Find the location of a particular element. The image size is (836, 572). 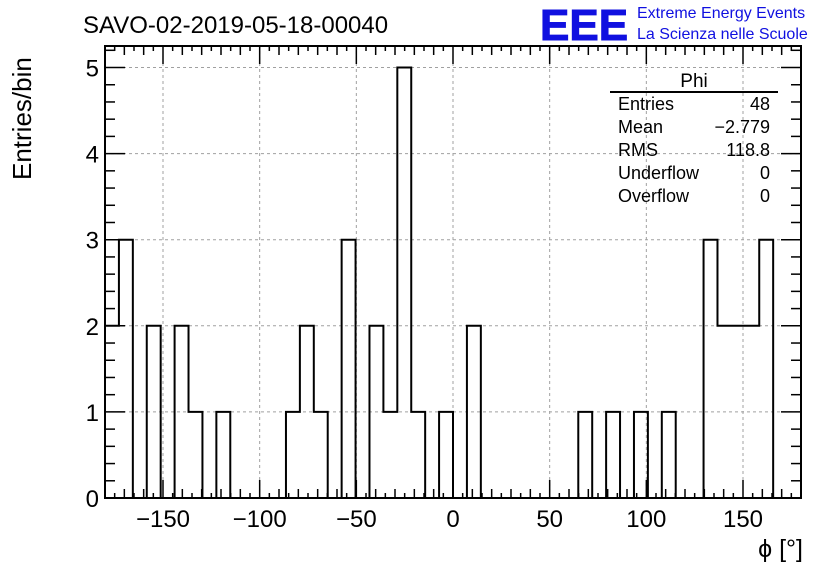

x-tick-label: 0 is located at coordinates (452, 519).